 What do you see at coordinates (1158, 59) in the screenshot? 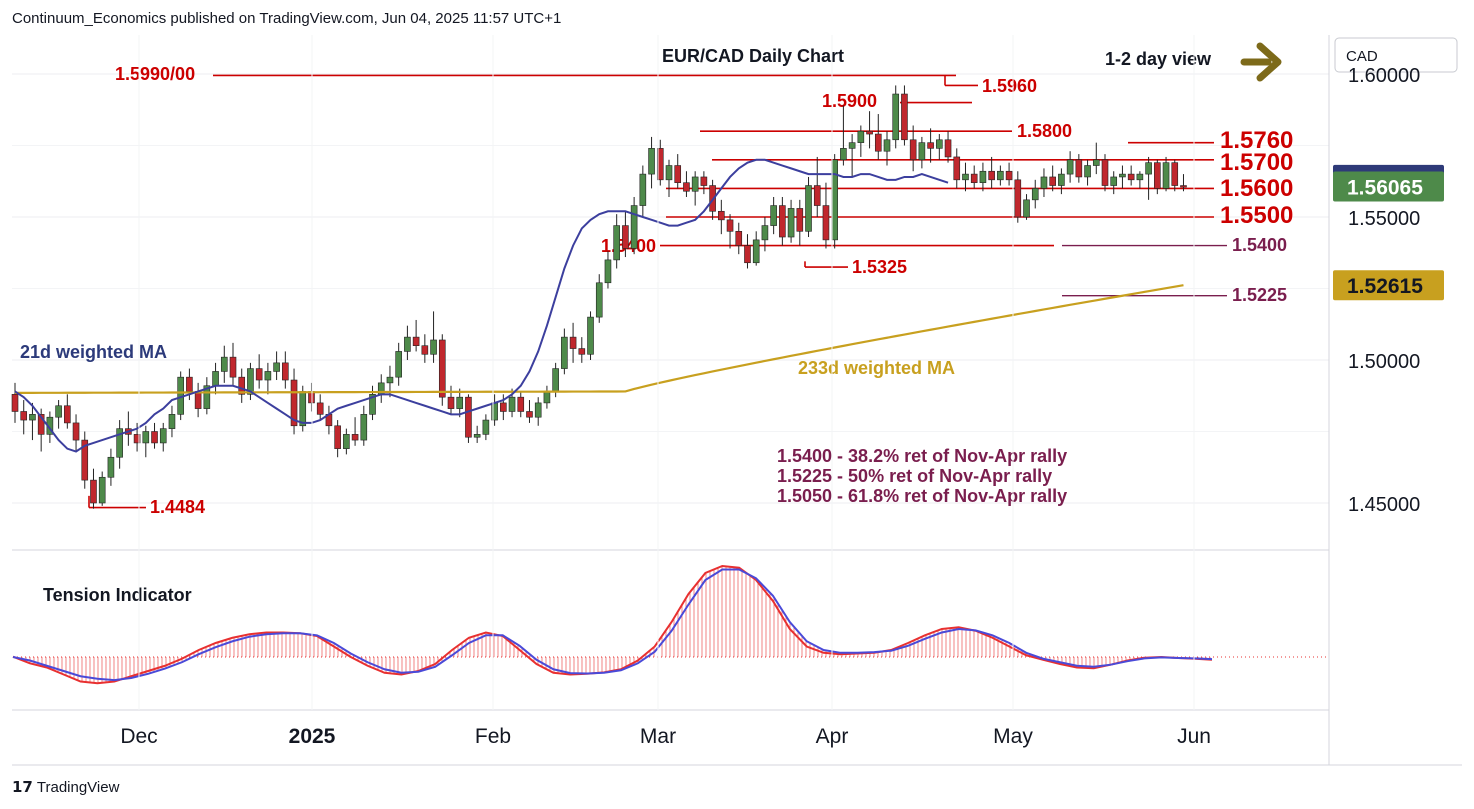
I see `view-label: 1-2 day view` at bounding box center [1158, 59].